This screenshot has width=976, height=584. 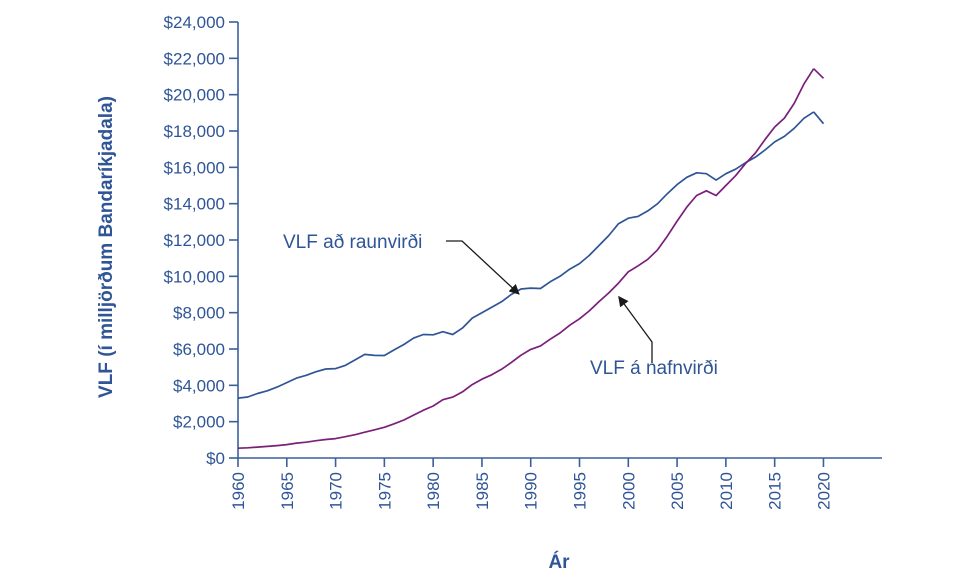 I want to click on y-tick-label: $12,000, so click(x=194, y=240).